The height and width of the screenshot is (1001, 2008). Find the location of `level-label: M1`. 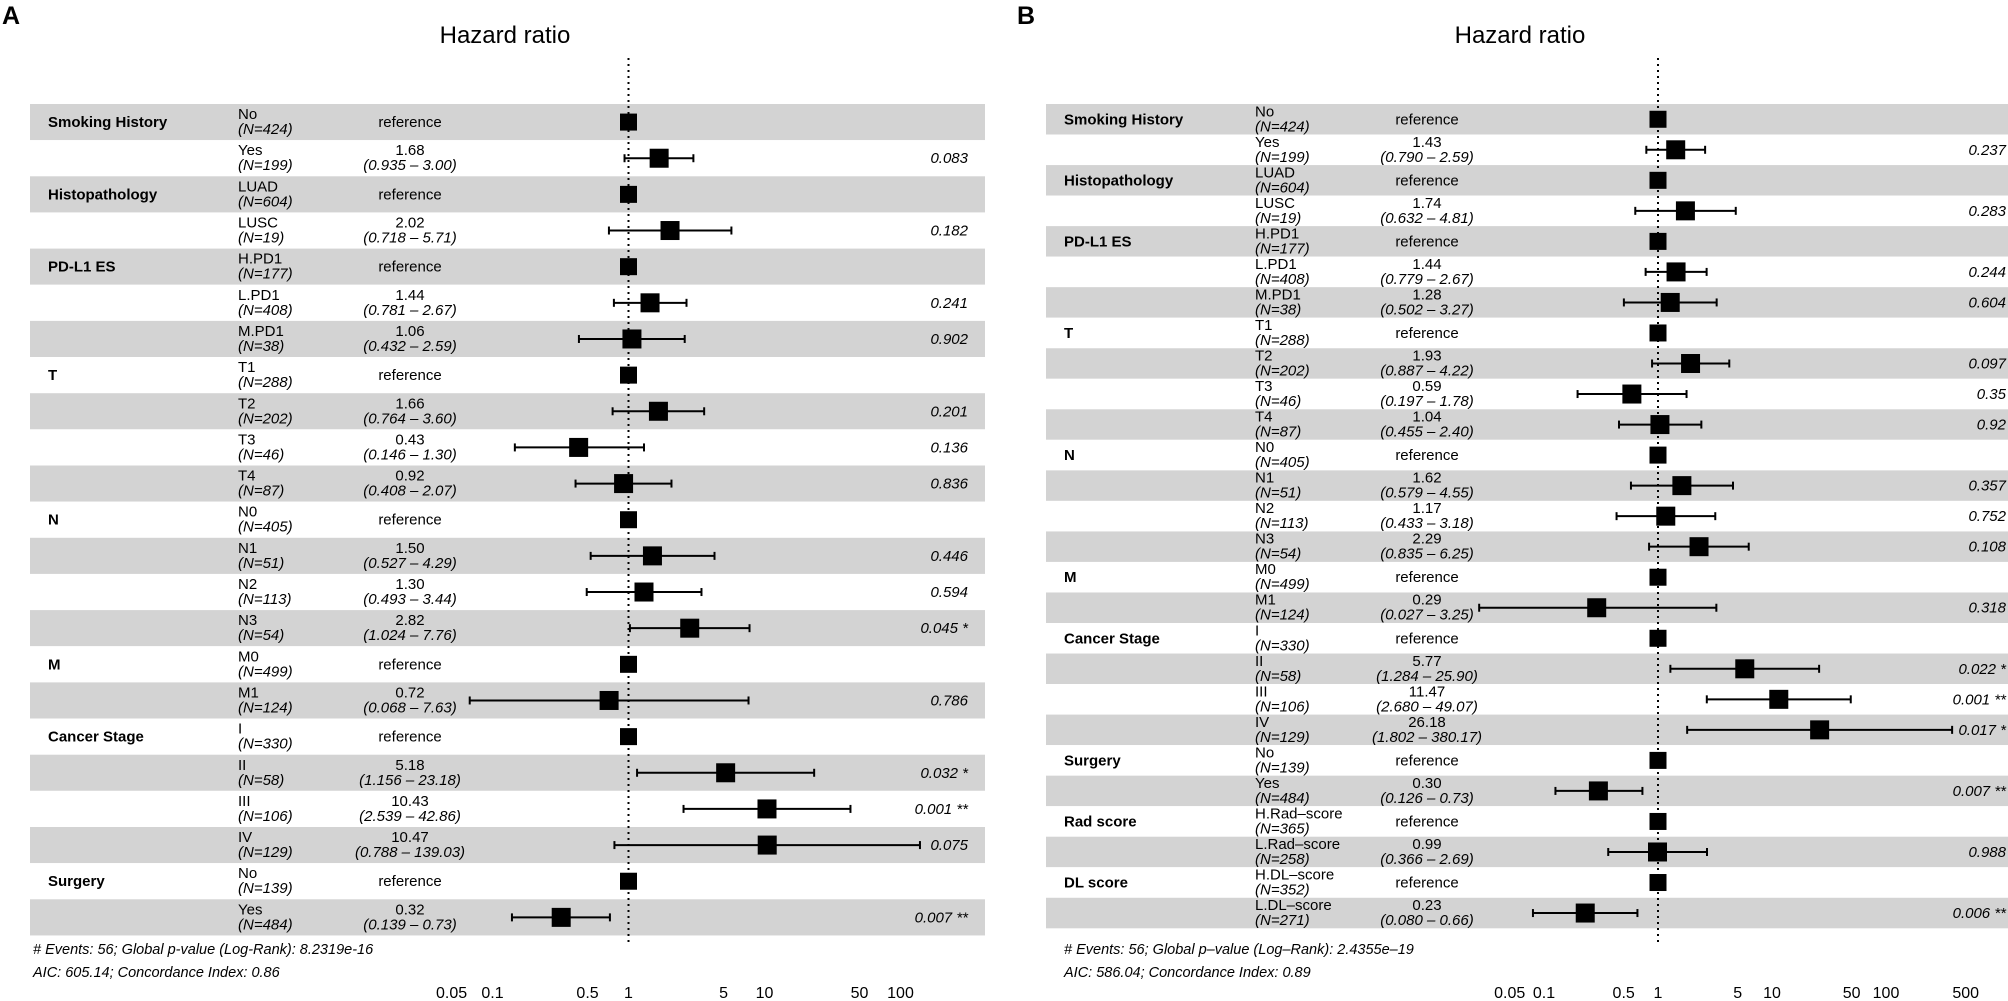

level-label: M1 is located at coordinates (248, 692).